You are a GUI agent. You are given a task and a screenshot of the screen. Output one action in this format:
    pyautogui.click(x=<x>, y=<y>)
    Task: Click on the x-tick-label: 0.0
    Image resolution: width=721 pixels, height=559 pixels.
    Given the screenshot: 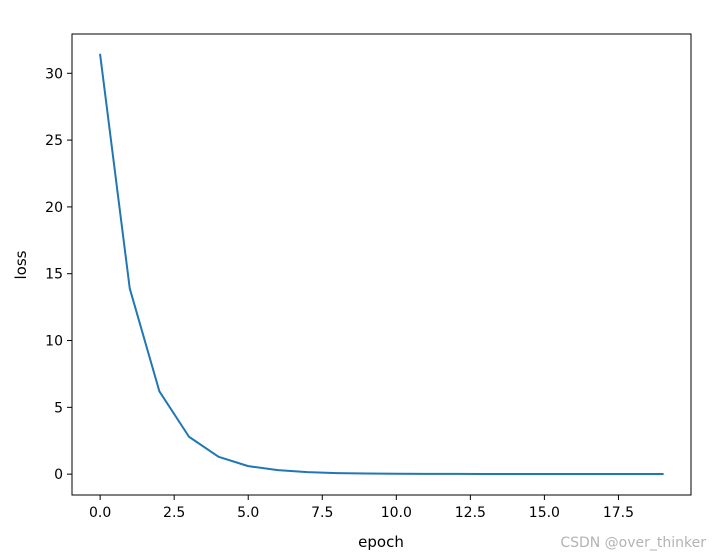 What is the action you would take?
    pyautogui.click(x=100, y=513)
    